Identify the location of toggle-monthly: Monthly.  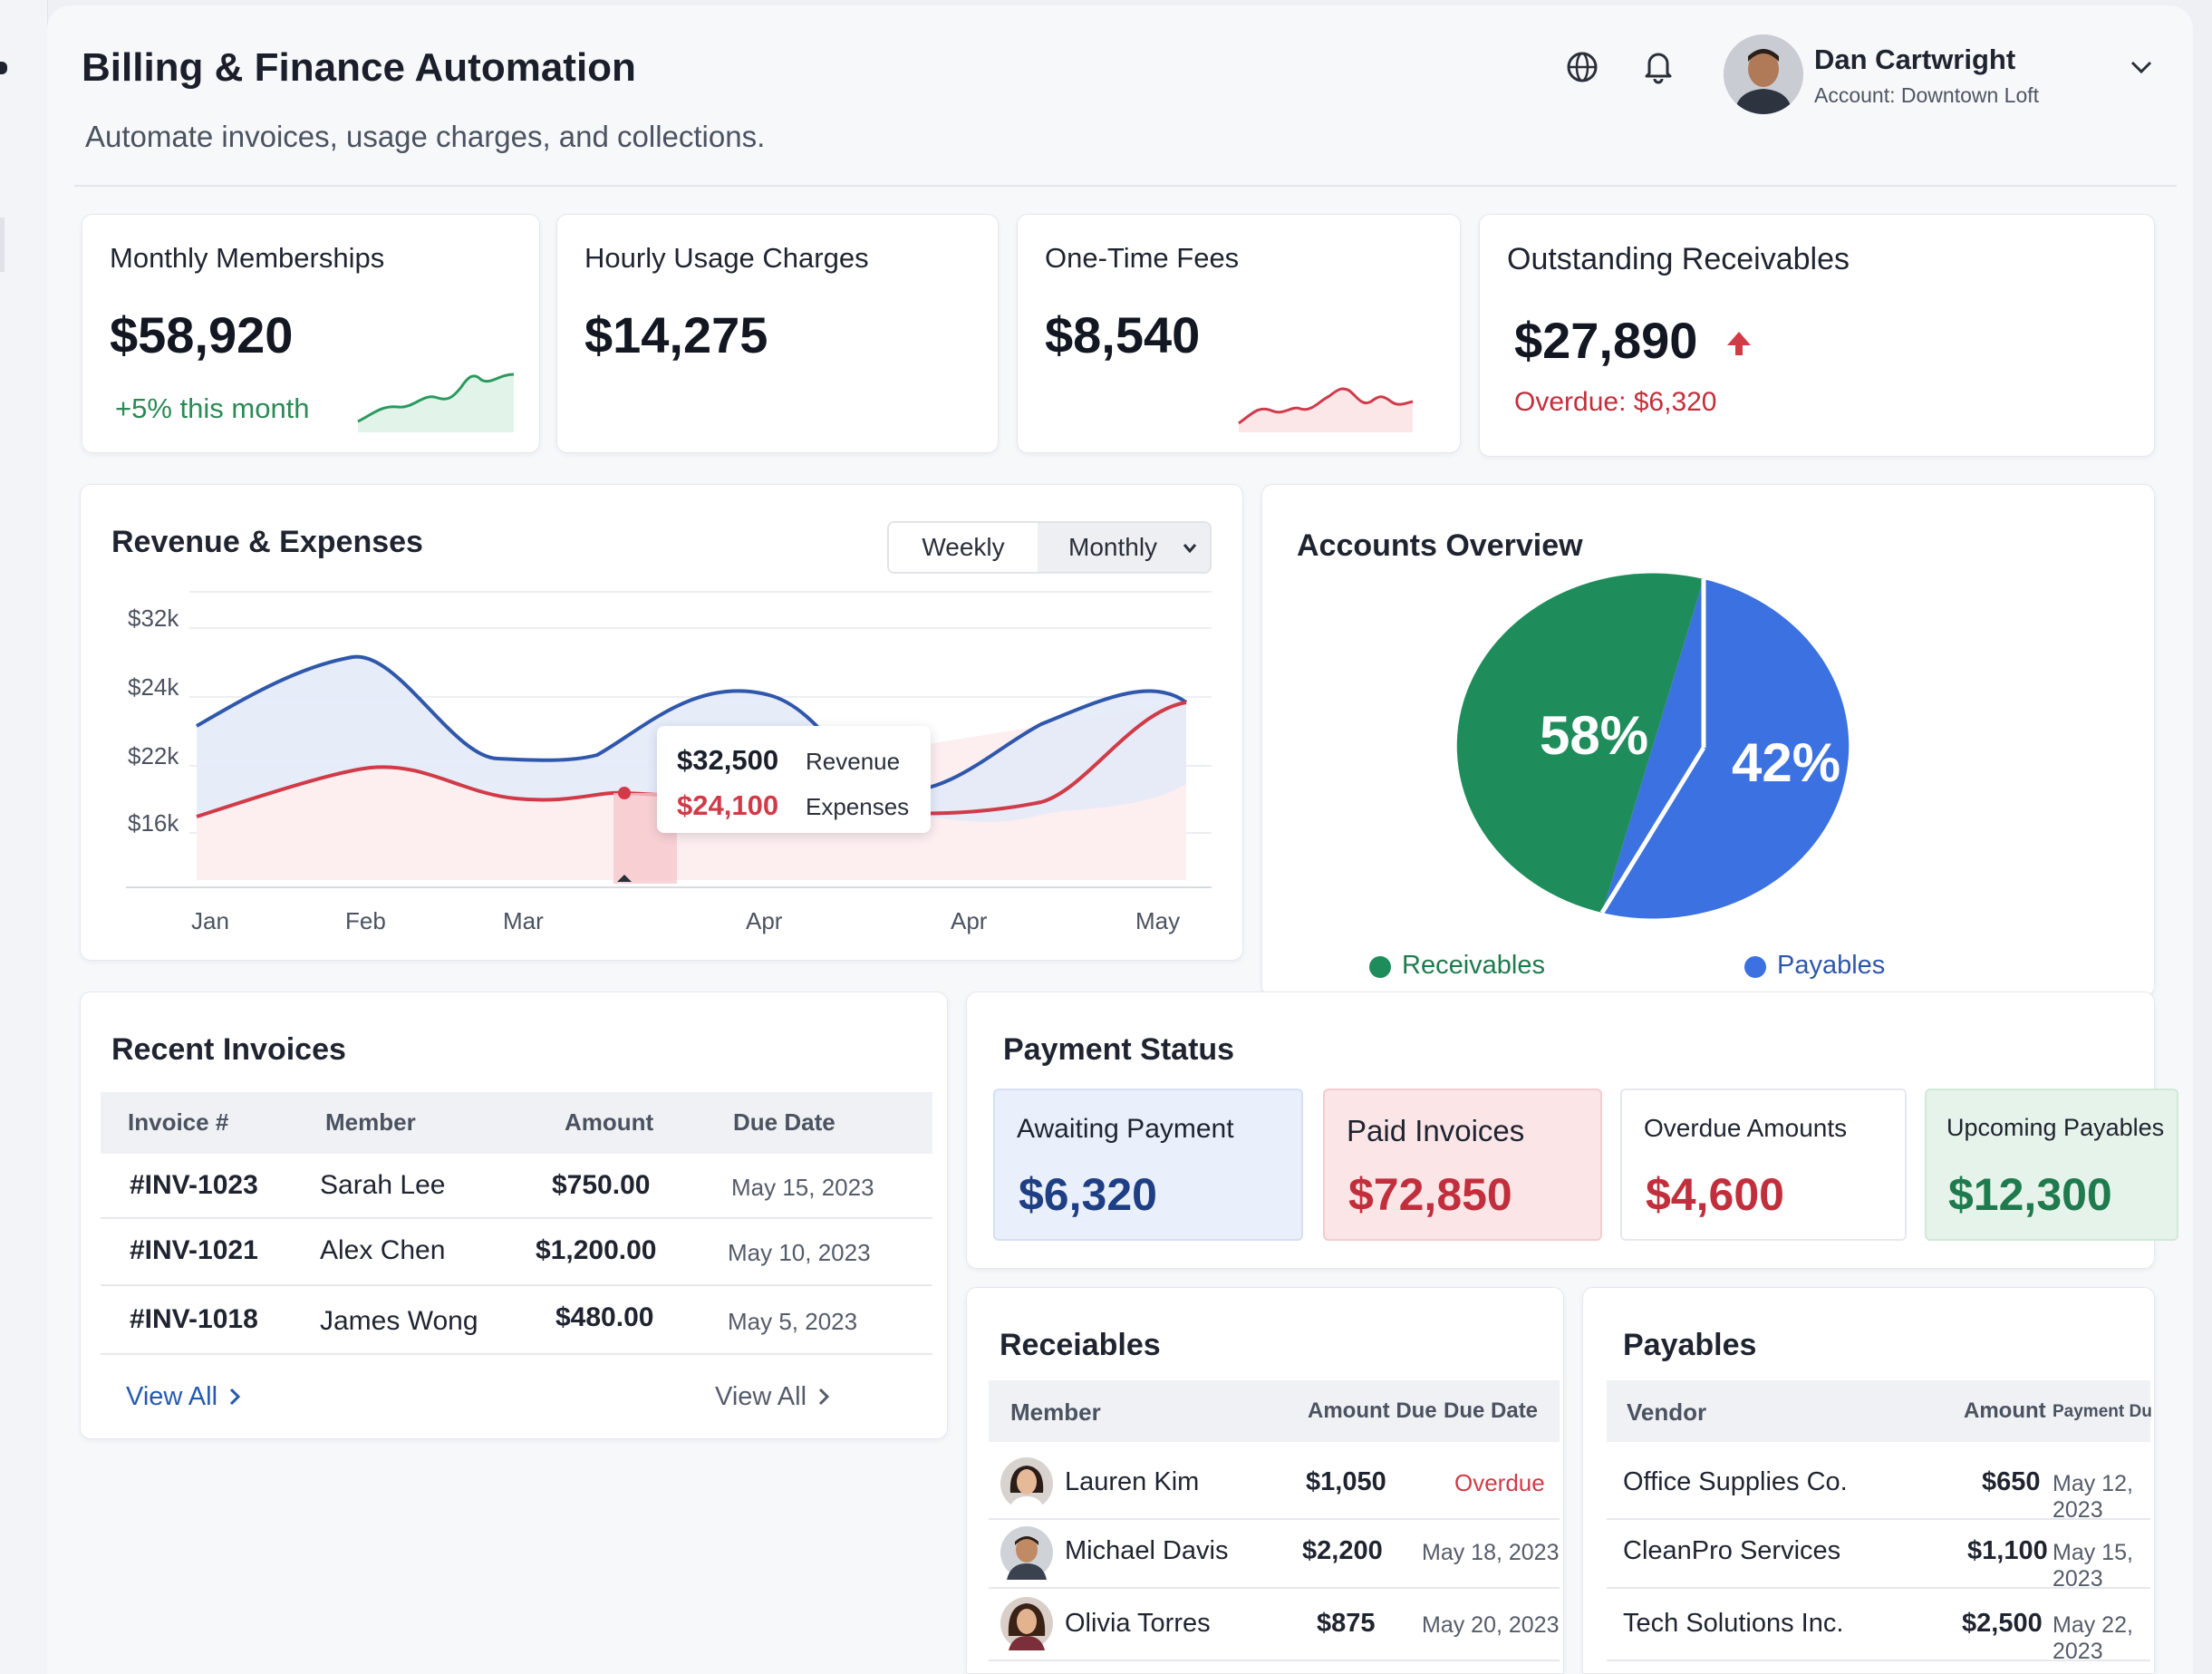
(1124, 547).